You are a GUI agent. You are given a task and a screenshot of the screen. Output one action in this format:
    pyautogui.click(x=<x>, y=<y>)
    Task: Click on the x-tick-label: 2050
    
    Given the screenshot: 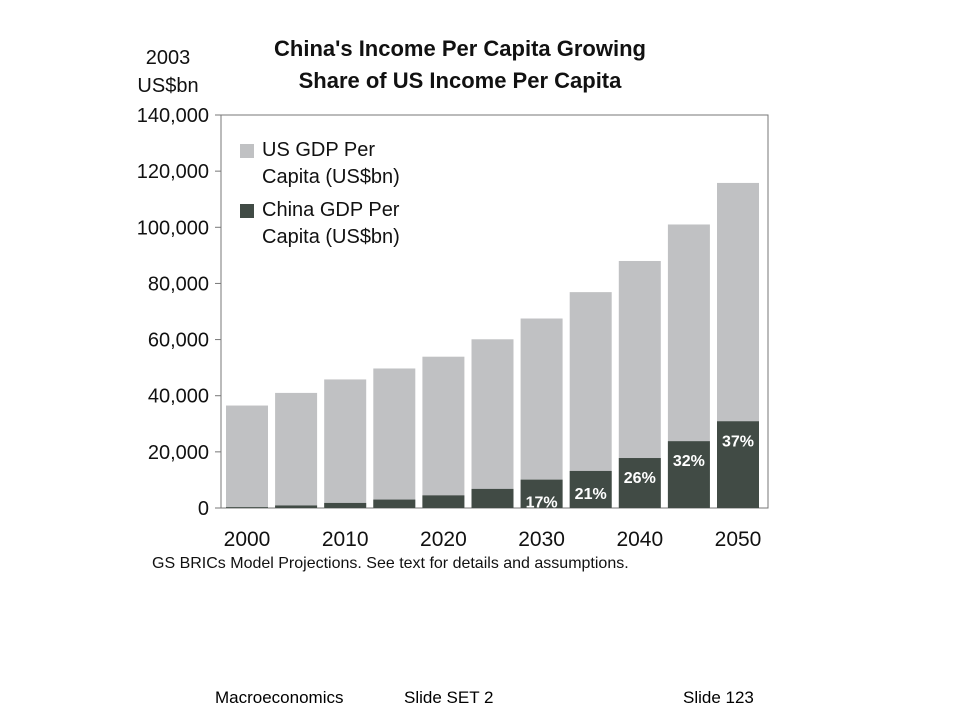 What is the action you would take?
    pyautogui.click(x=738, y=539)
    